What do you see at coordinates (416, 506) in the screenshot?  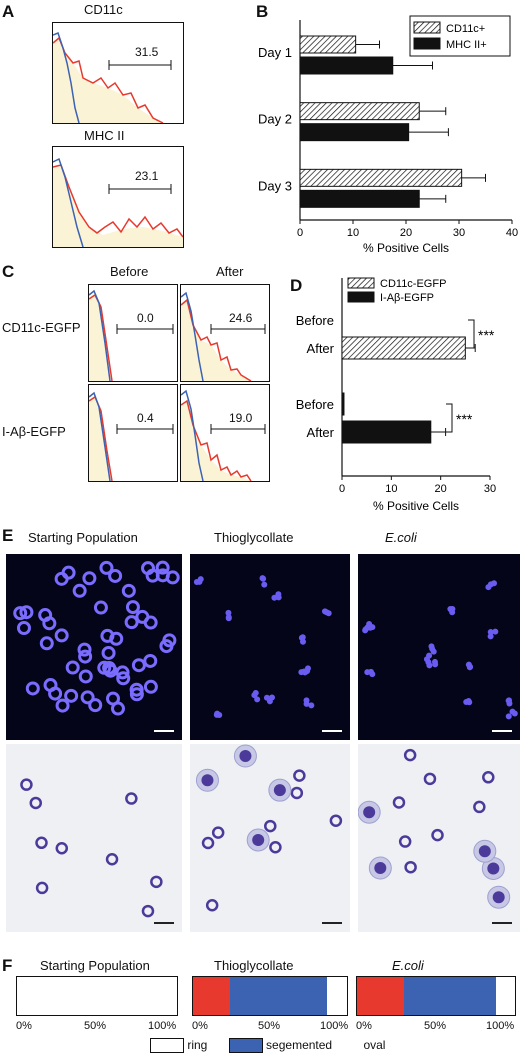 I see `d-xlabel: % Positive Cells` at bounding box center [416, 506].